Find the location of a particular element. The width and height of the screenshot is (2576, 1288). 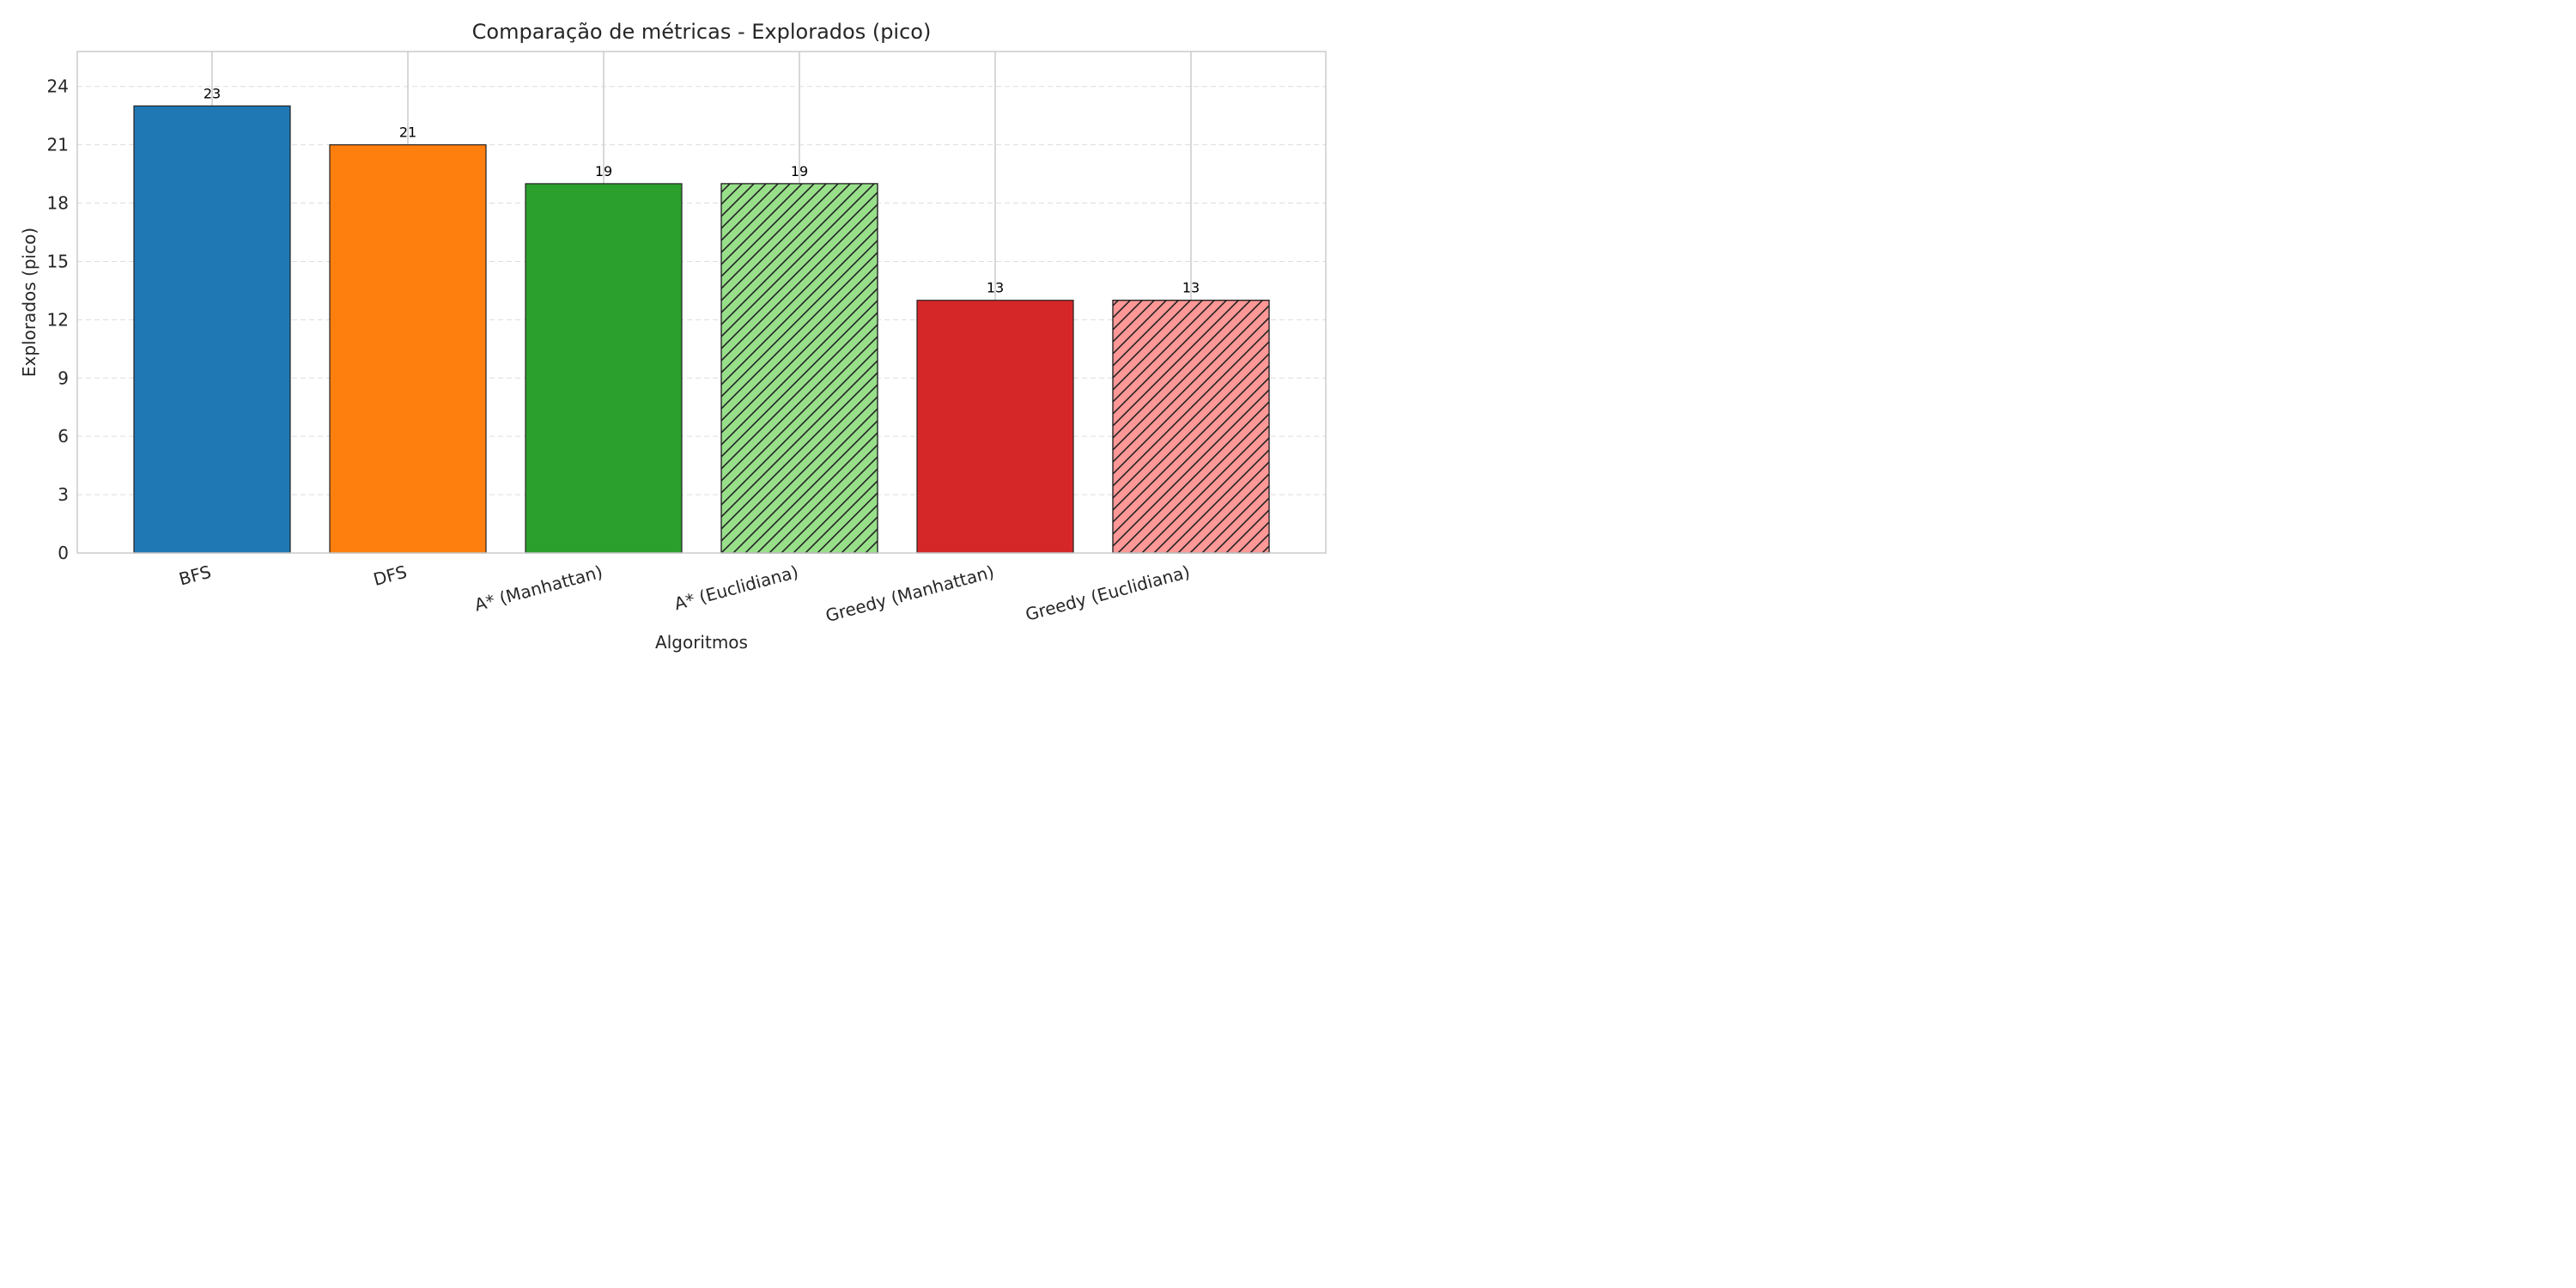

x-tick-label: Greedy (Euclidiana) is located at coordinates (1108, 594).